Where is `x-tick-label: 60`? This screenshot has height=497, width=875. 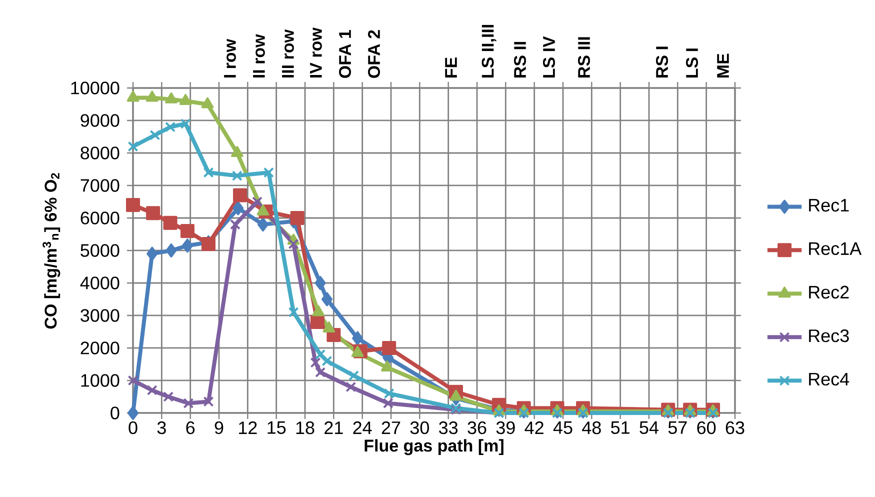
x-tick-label: 60 is located at coordinates (706, 427).